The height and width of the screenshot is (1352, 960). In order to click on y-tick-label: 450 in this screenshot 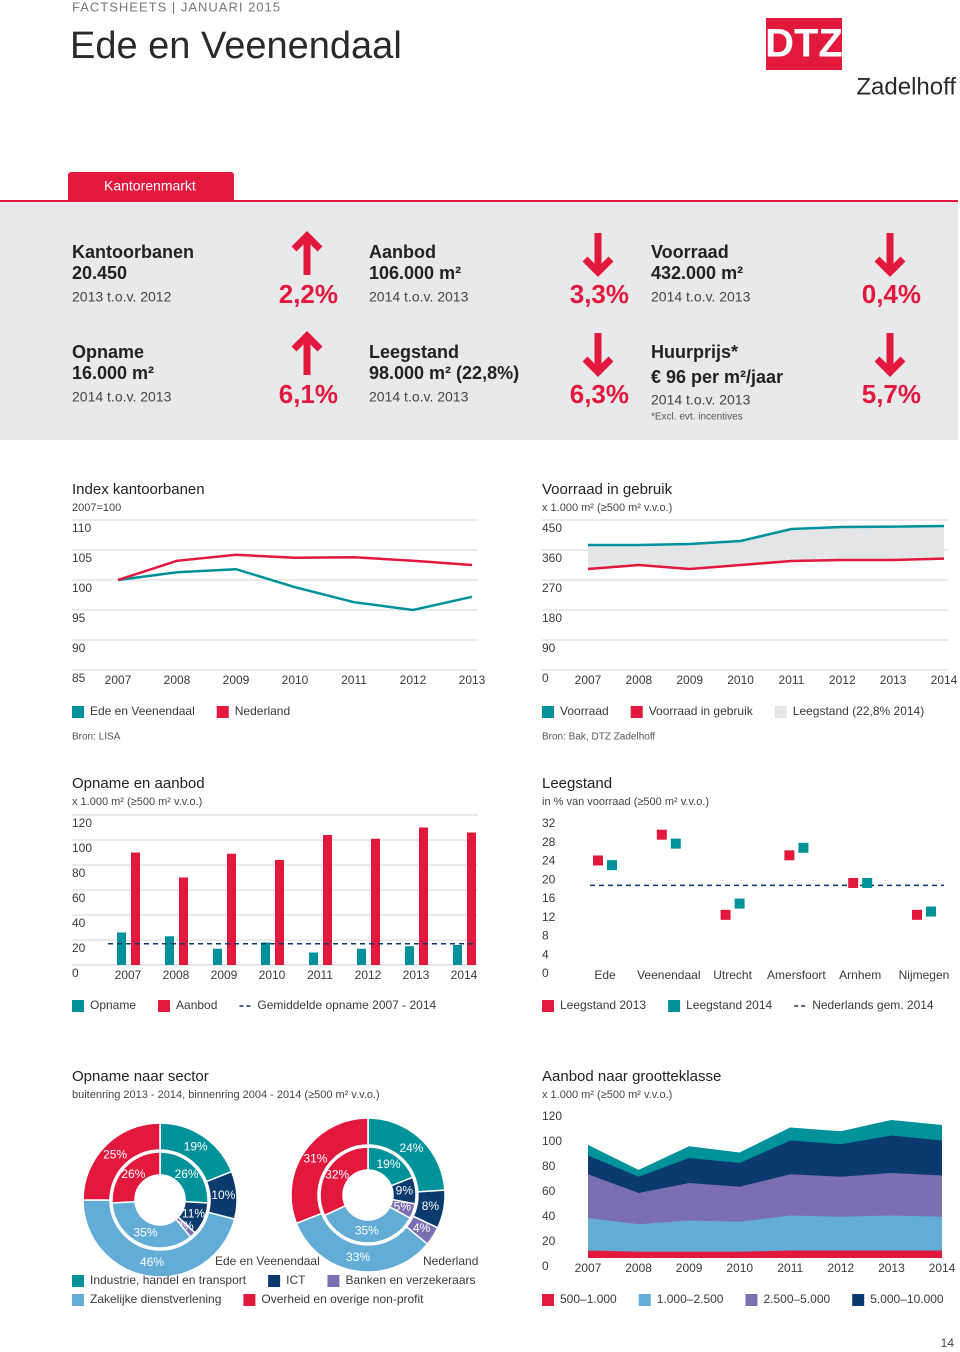, I will do `click(552, 528)`.